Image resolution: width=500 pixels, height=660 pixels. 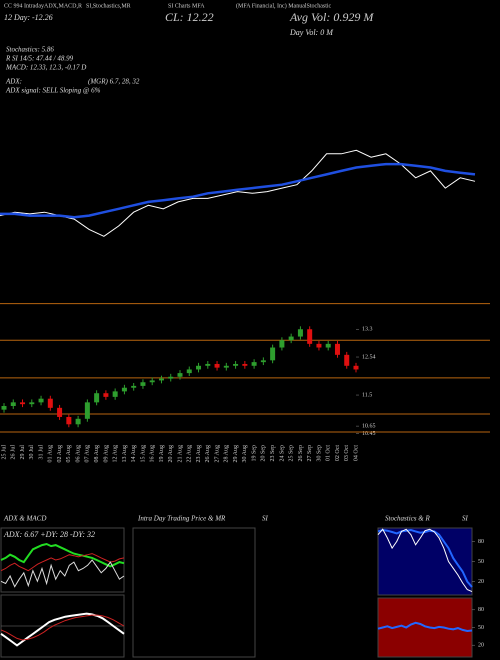 What do you see at coordinates (347, 453) in the screenshot?
I see `x-tick-label: 03 Oct` at bounding box center [347, 453].